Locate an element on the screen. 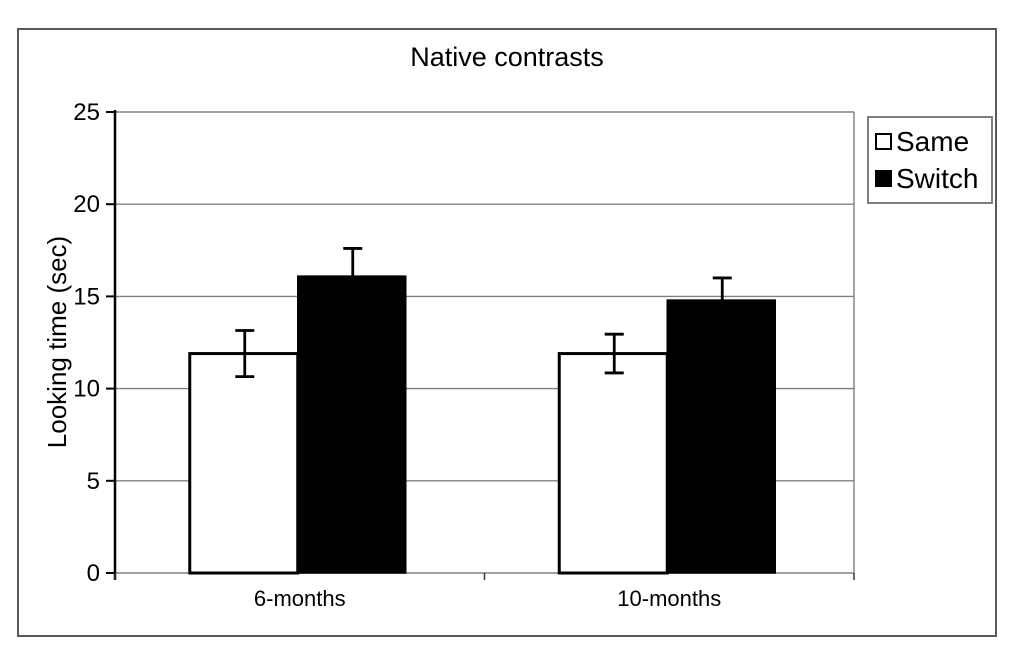 The image size is (1024, 662). bar-switch-6-months is located at coordinates (352, 424).